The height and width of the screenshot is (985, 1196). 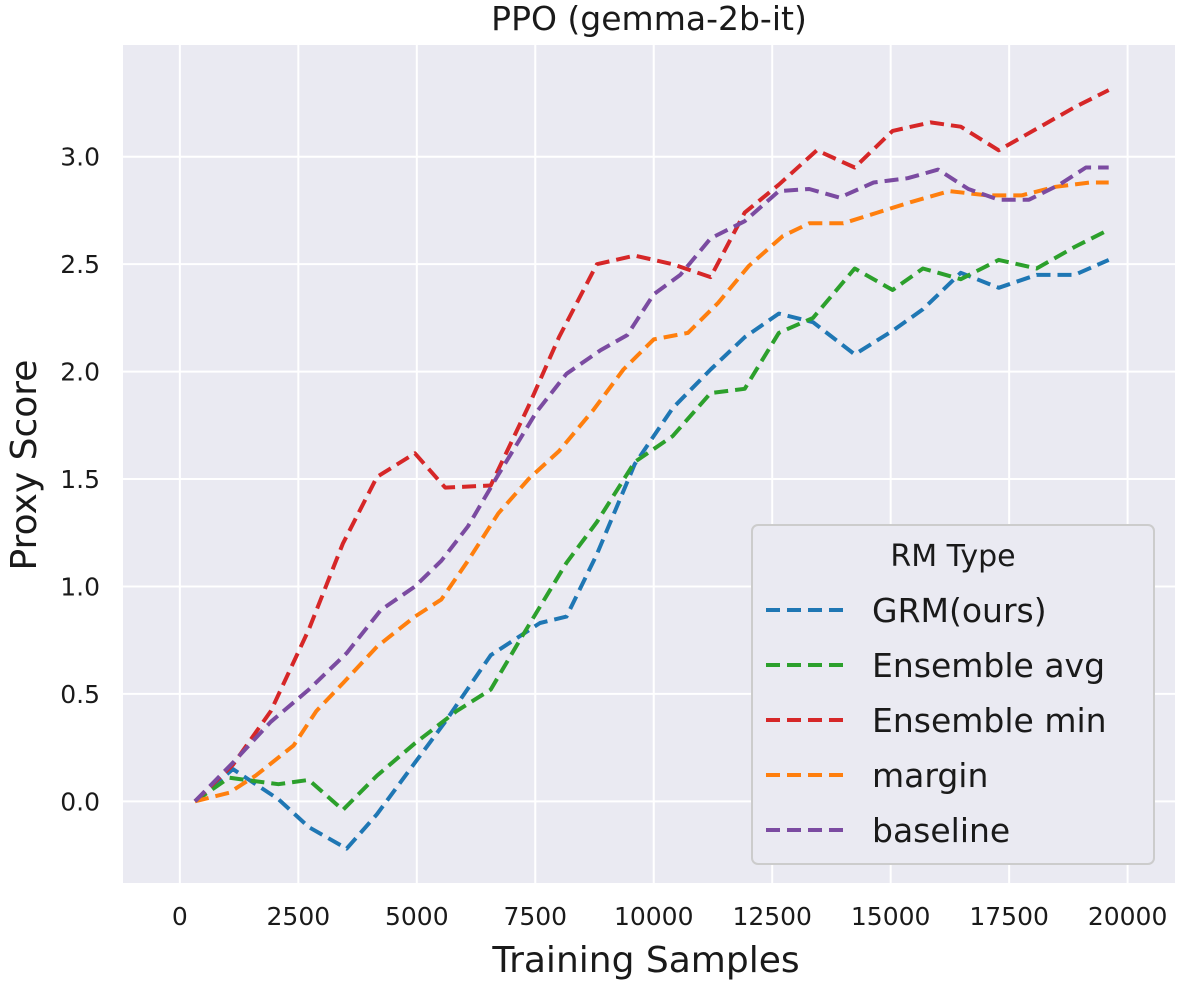 I want to click on y-tick-label: 0.5, so click(x=80, y=694).